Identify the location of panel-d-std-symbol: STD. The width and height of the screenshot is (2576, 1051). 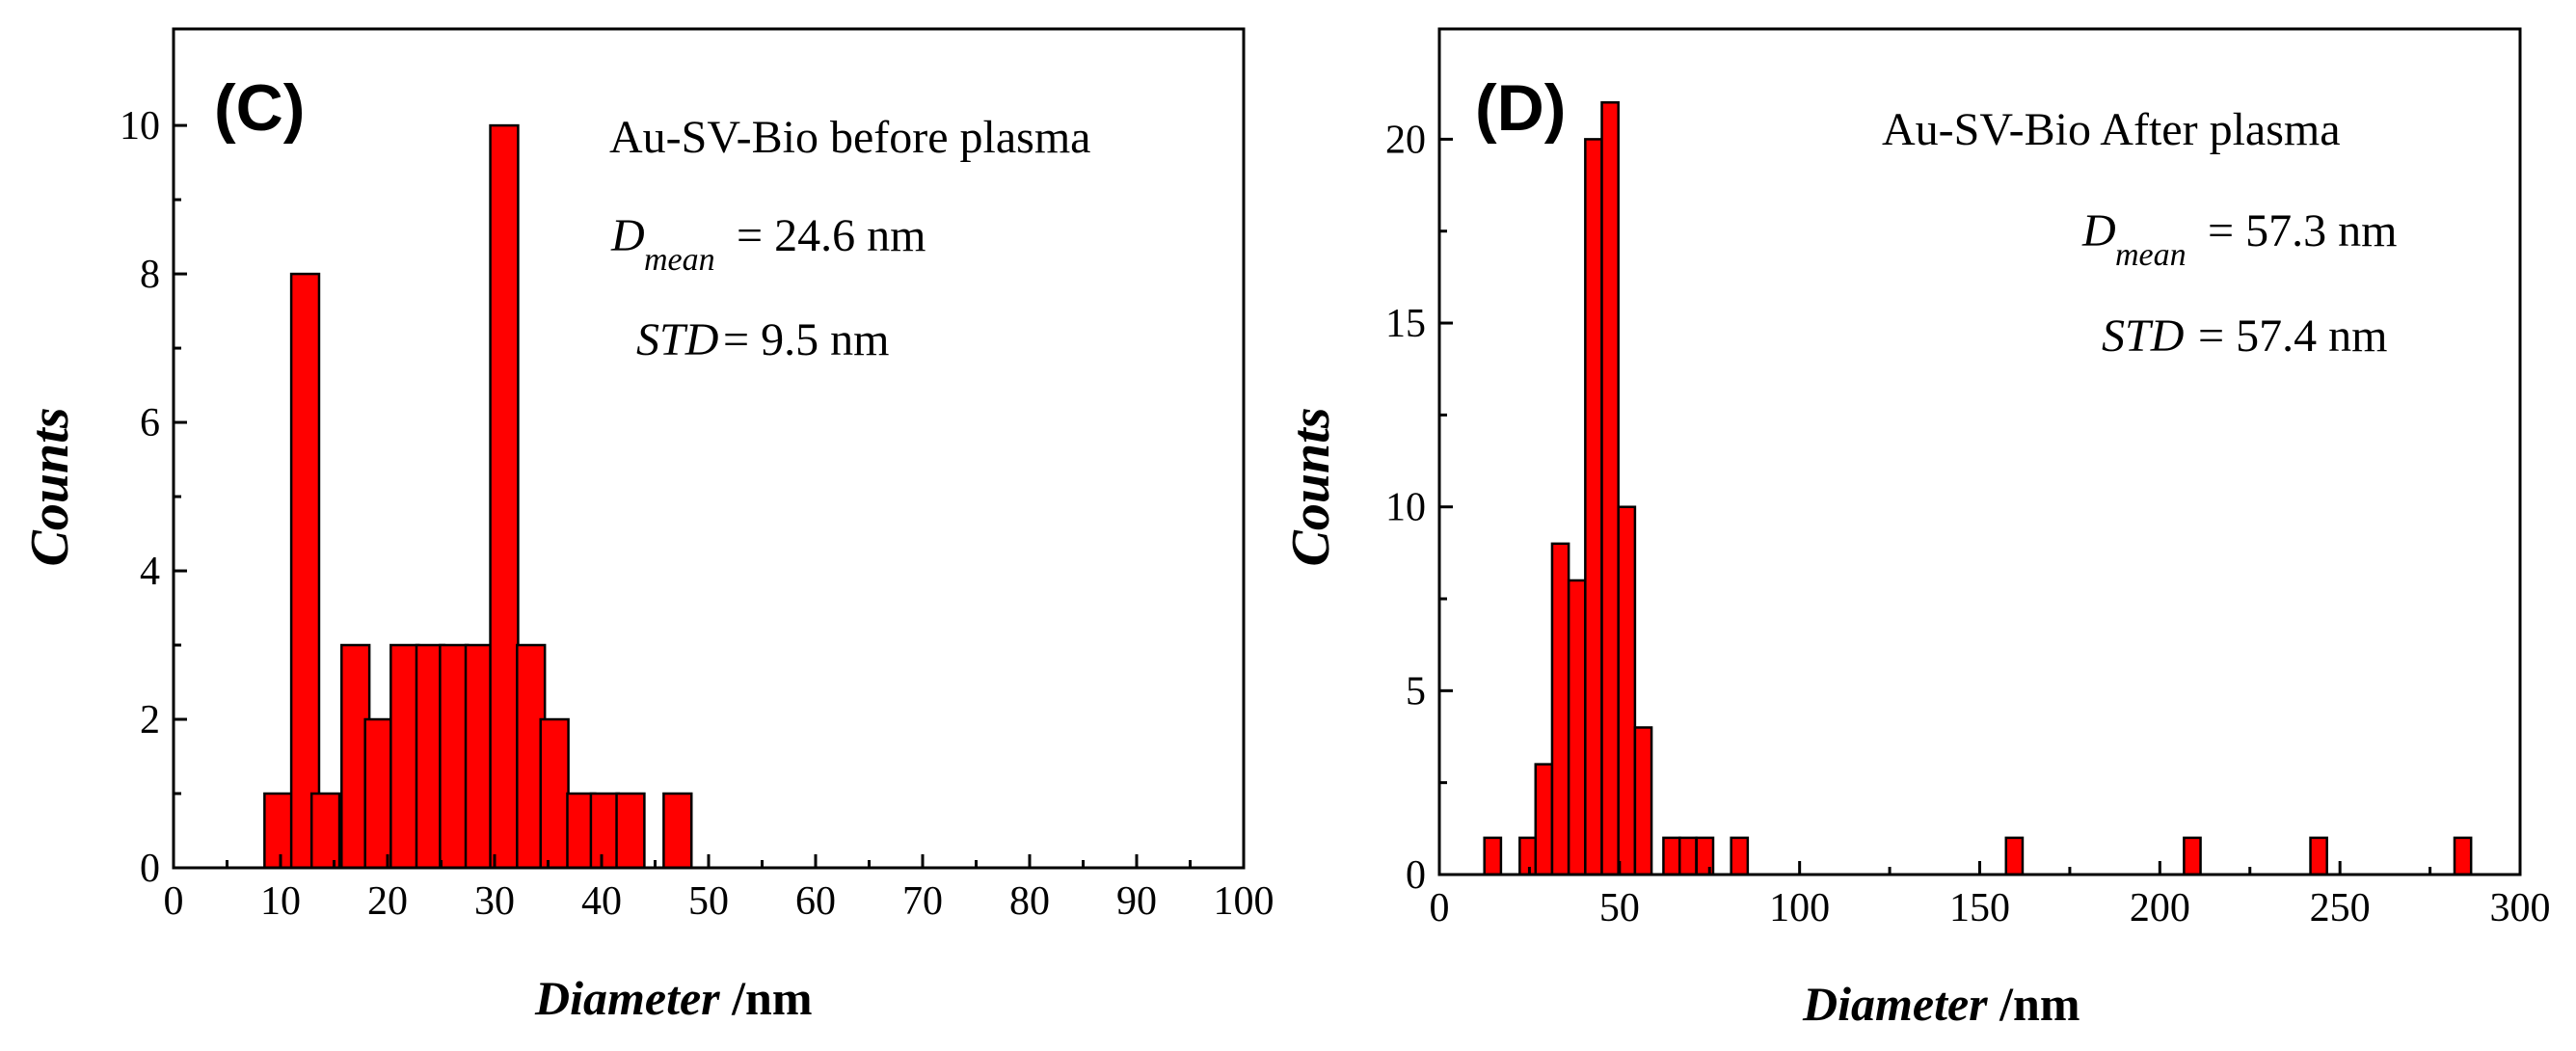
(2143, 336).